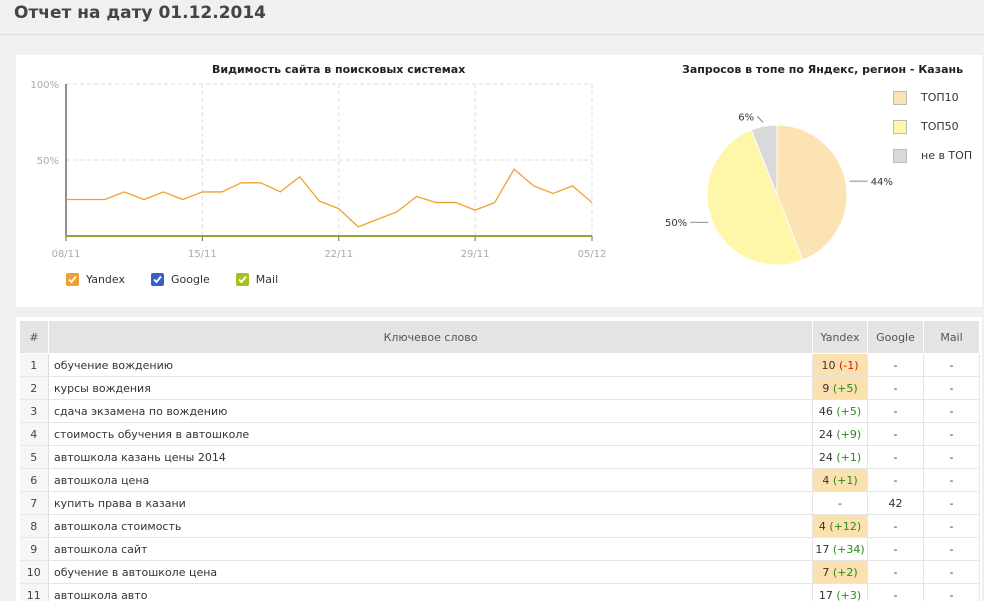 The image size is (984, 601). What do you see at coordinates (951, 337) in the screenshot?
I see `col-header-mail: Mail` at bounding box center [951, 337].